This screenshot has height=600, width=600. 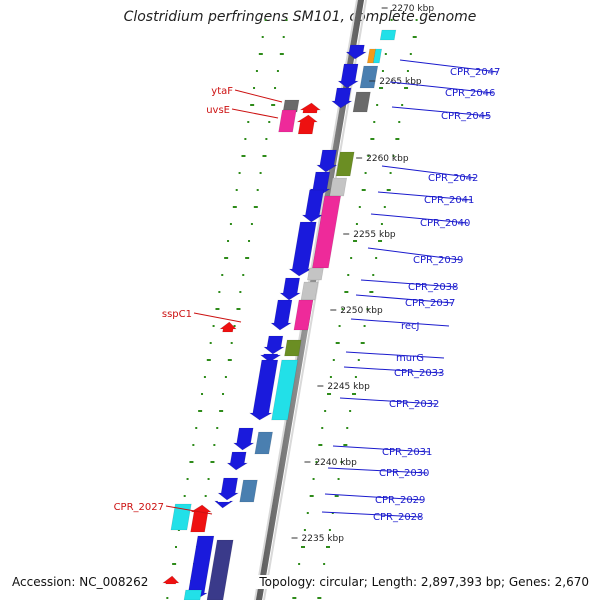 What do you see at coordinates (323, 539) in the screenshot?
I see `scale-tick-label: 2235 kbp` at bounding box center [323, 539].